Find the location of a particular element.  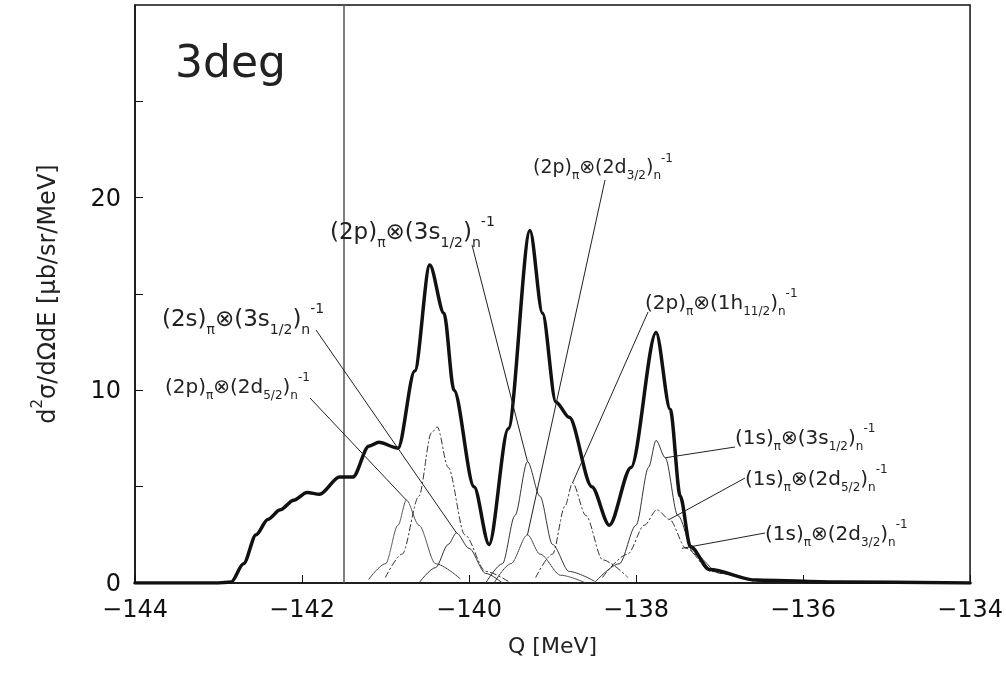

annotation: 3deg is located at coordinates (230, 61).